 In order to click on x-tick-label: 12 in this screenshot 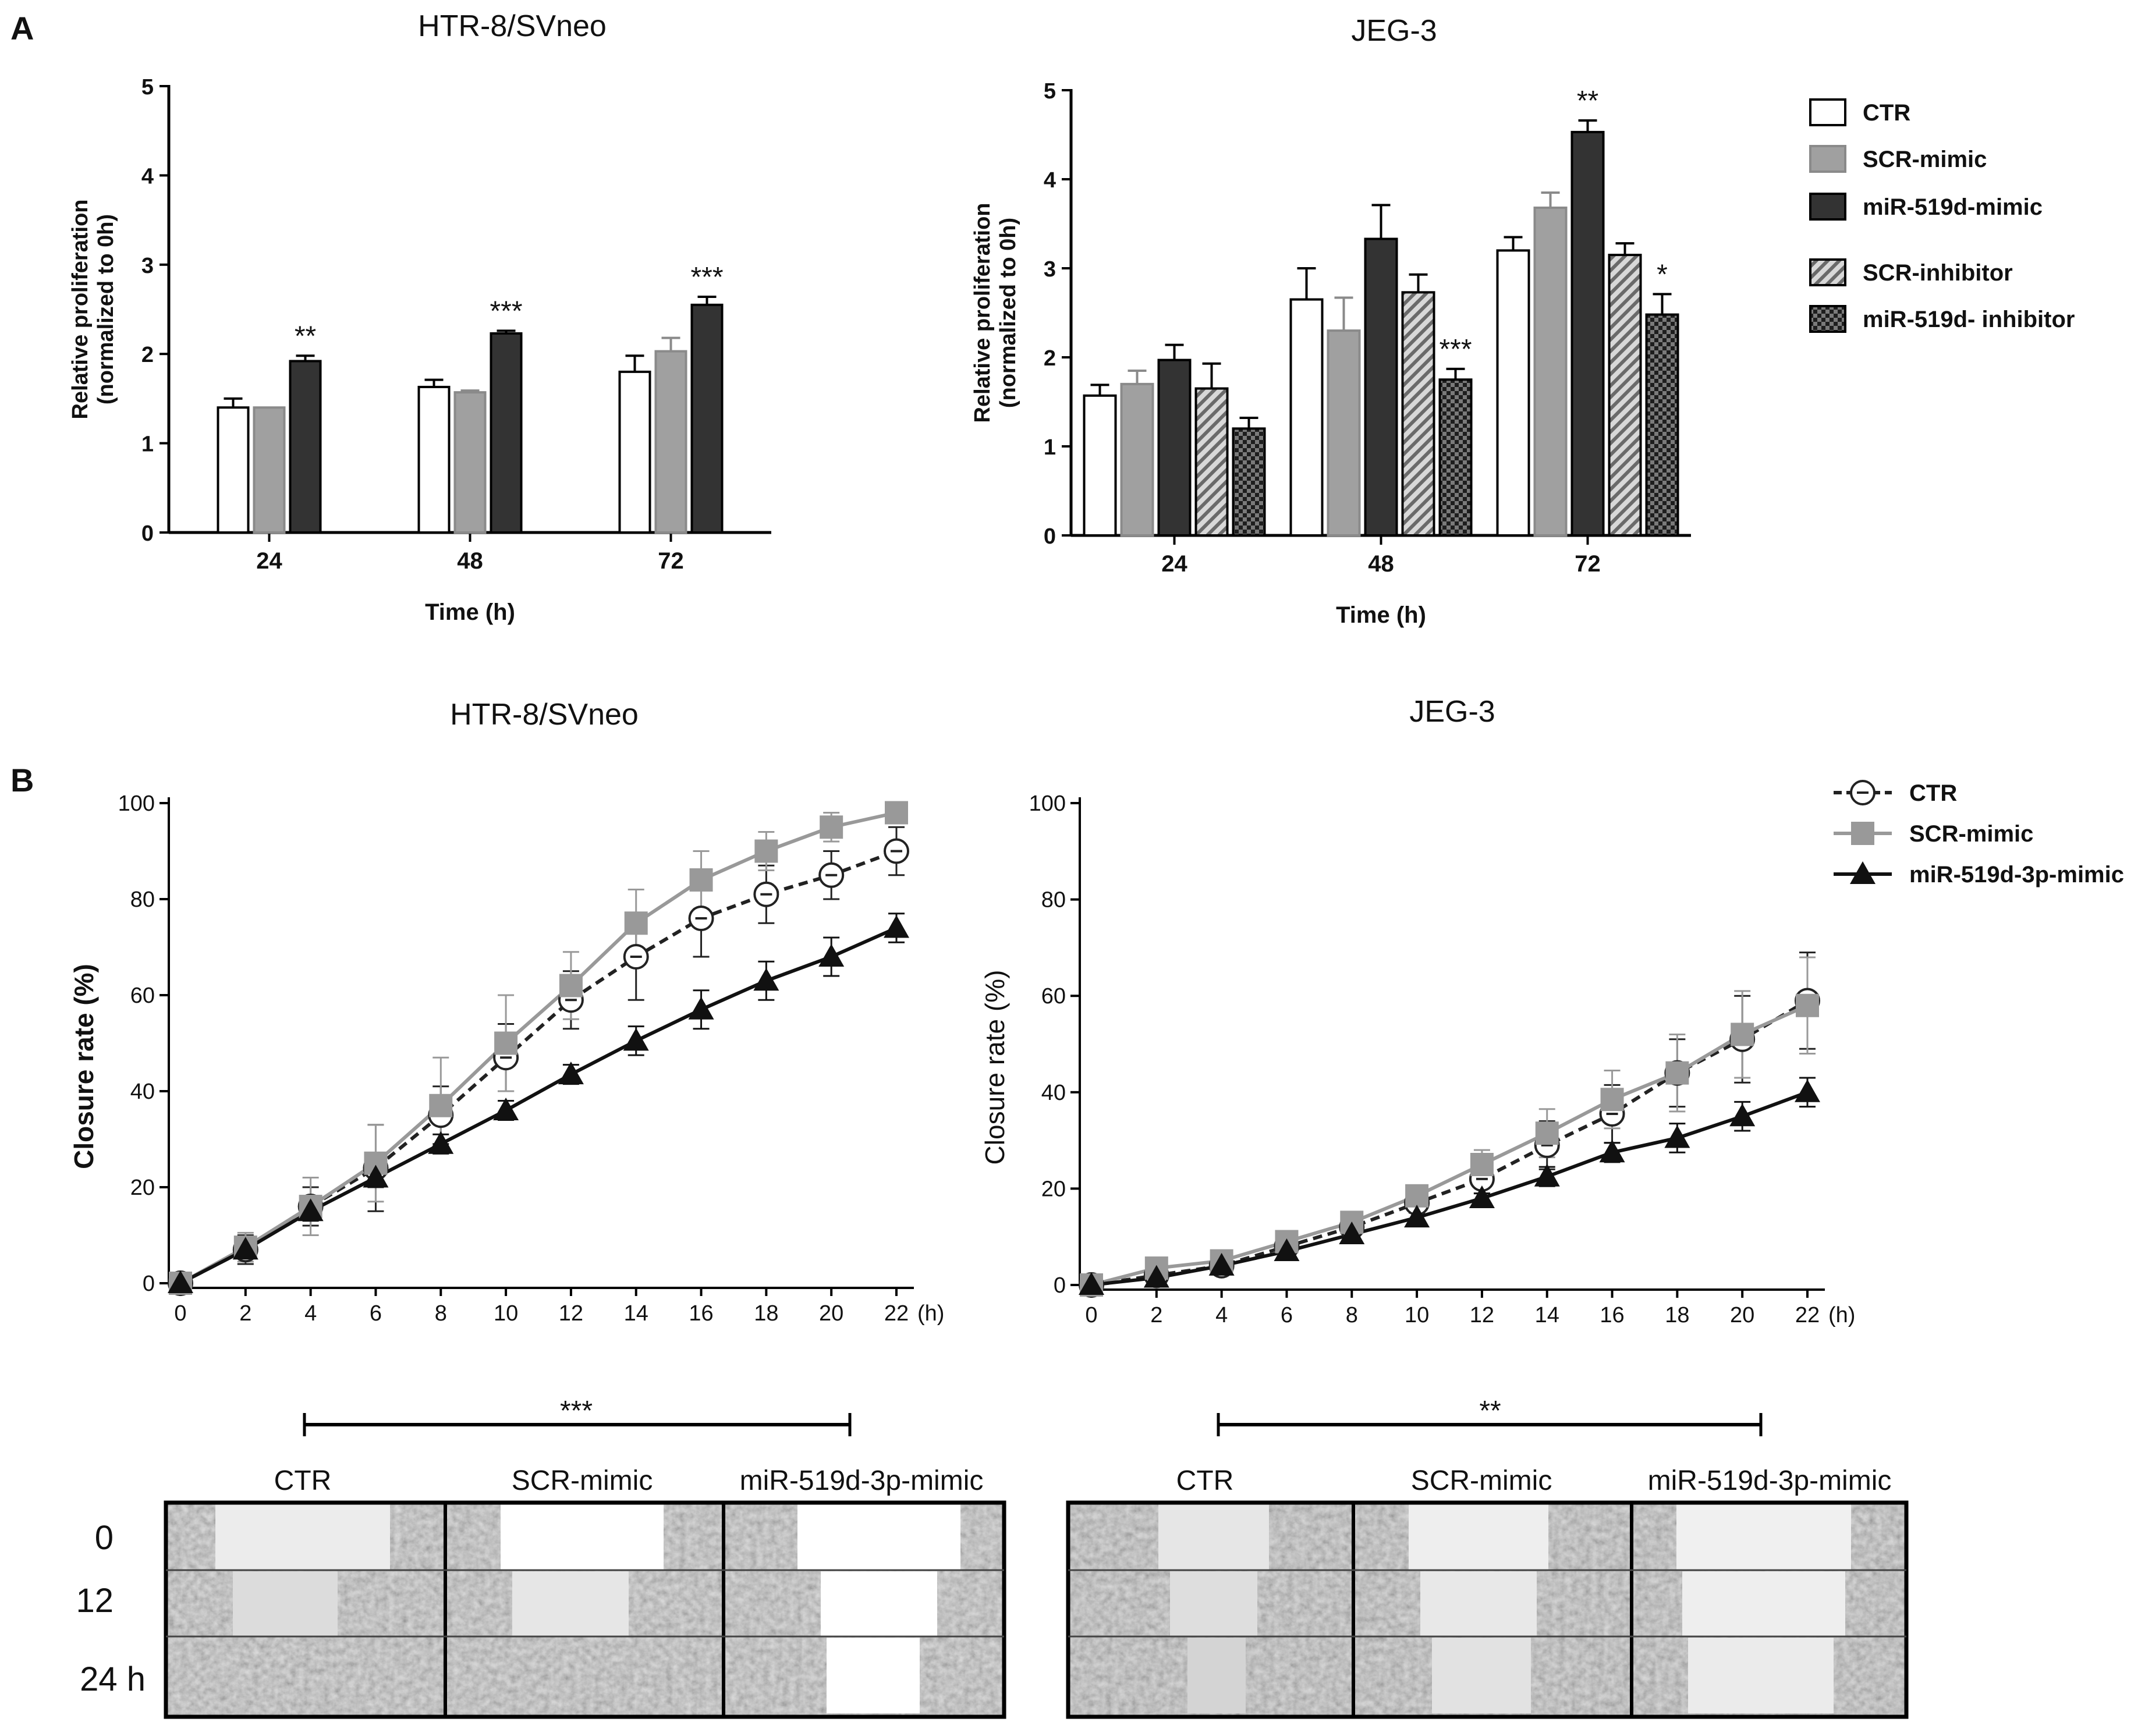, I will do `click(571, 1313)`.